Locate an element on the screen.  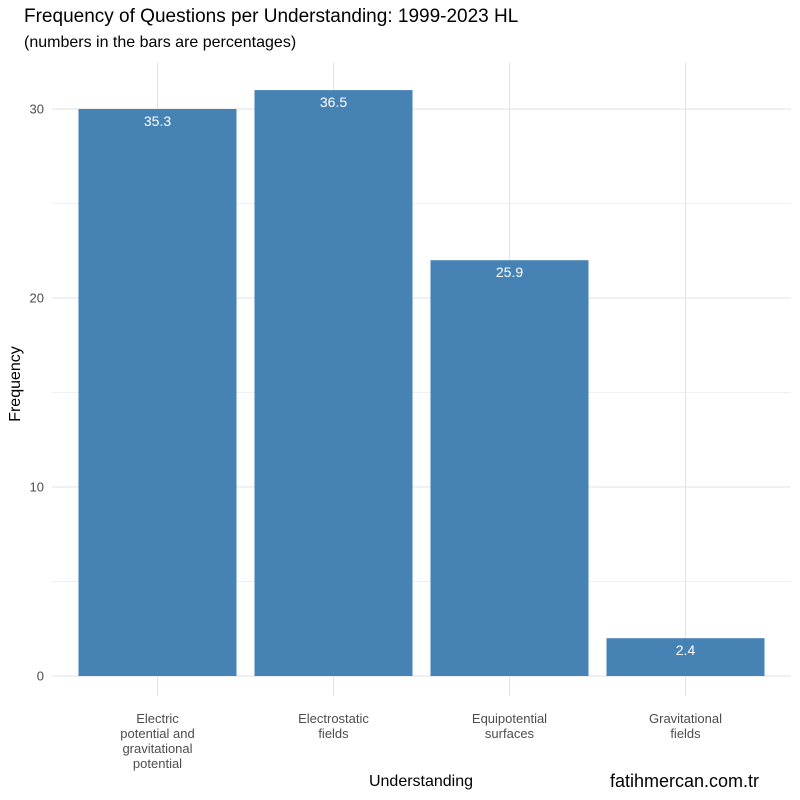
bar-value-label: 36.5 is located at coordinates (333, 102).